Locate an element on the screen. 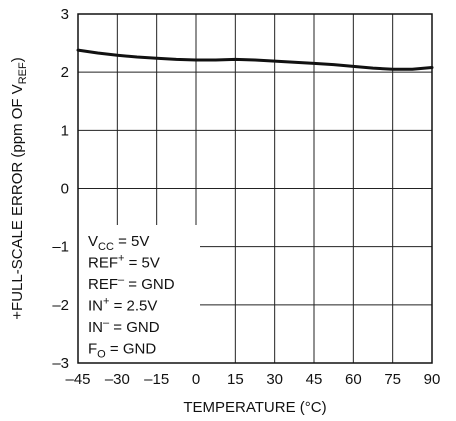 Image resolution: width=456 pixels, height=421 pixels. x-axis-label-unit: °C is located at coordinates (313, 407).